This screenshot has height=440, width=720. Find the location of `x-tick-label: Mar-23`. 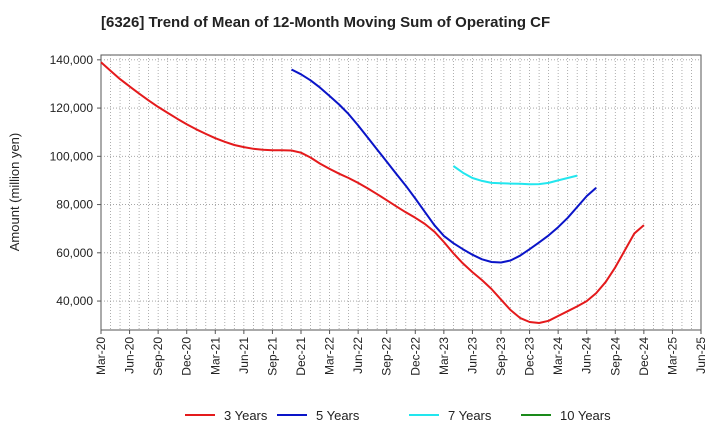

x-tick-label: Mar-23 is located at coordinates (444, 356).